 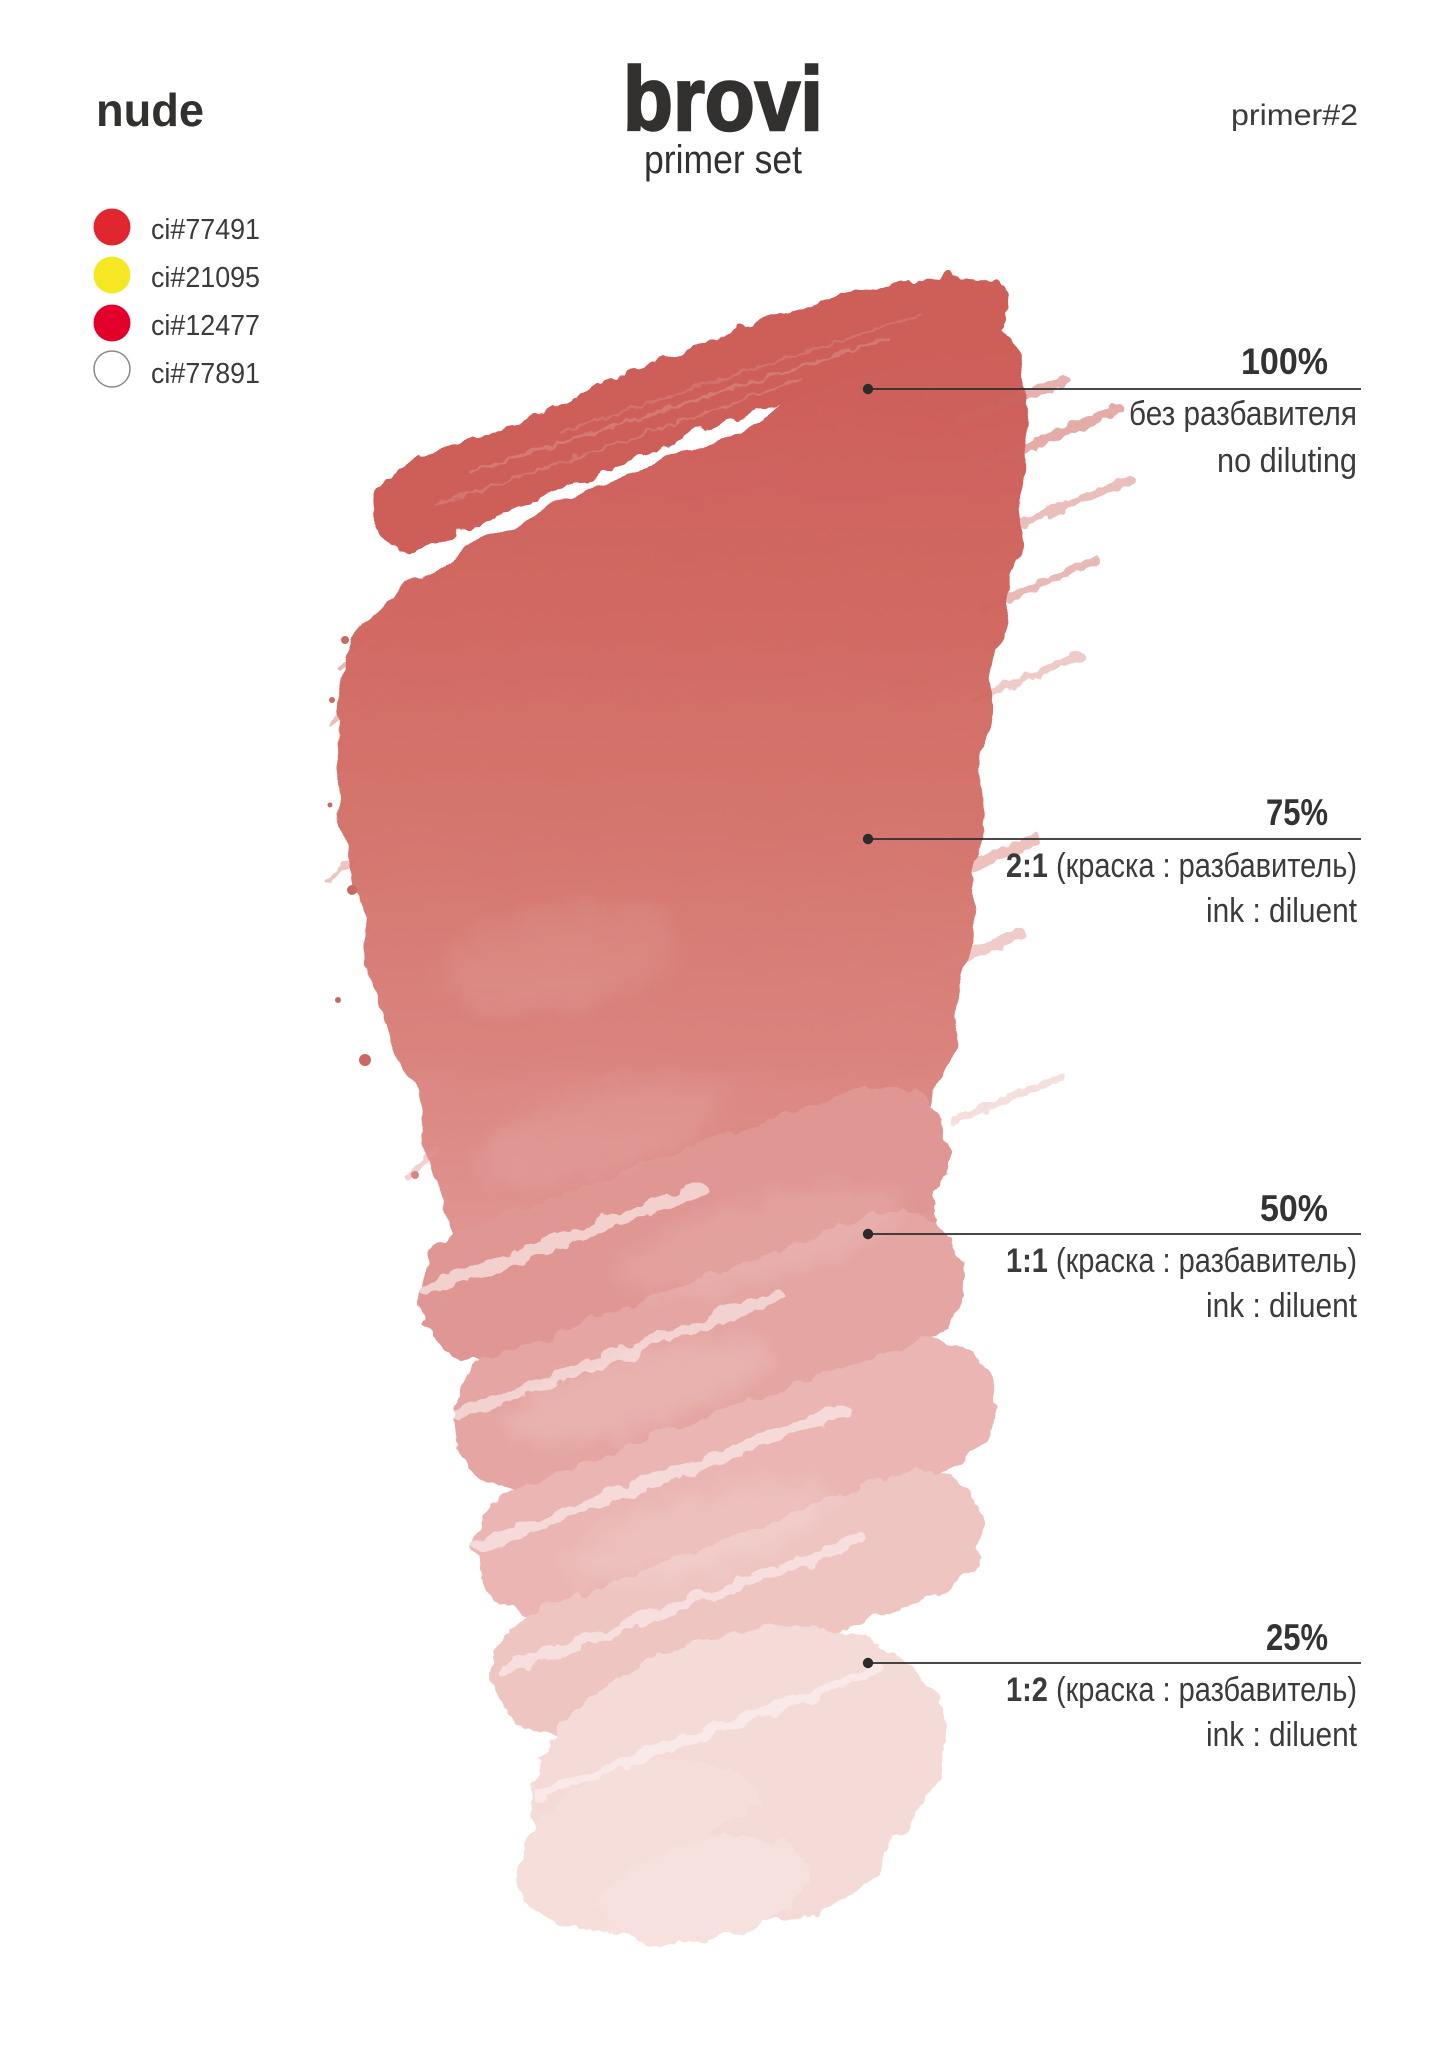 What do you see at coordinates (205, 230) in the screenshot?
I see `svg-text: ci#77491` at bounding box center [205, 230].